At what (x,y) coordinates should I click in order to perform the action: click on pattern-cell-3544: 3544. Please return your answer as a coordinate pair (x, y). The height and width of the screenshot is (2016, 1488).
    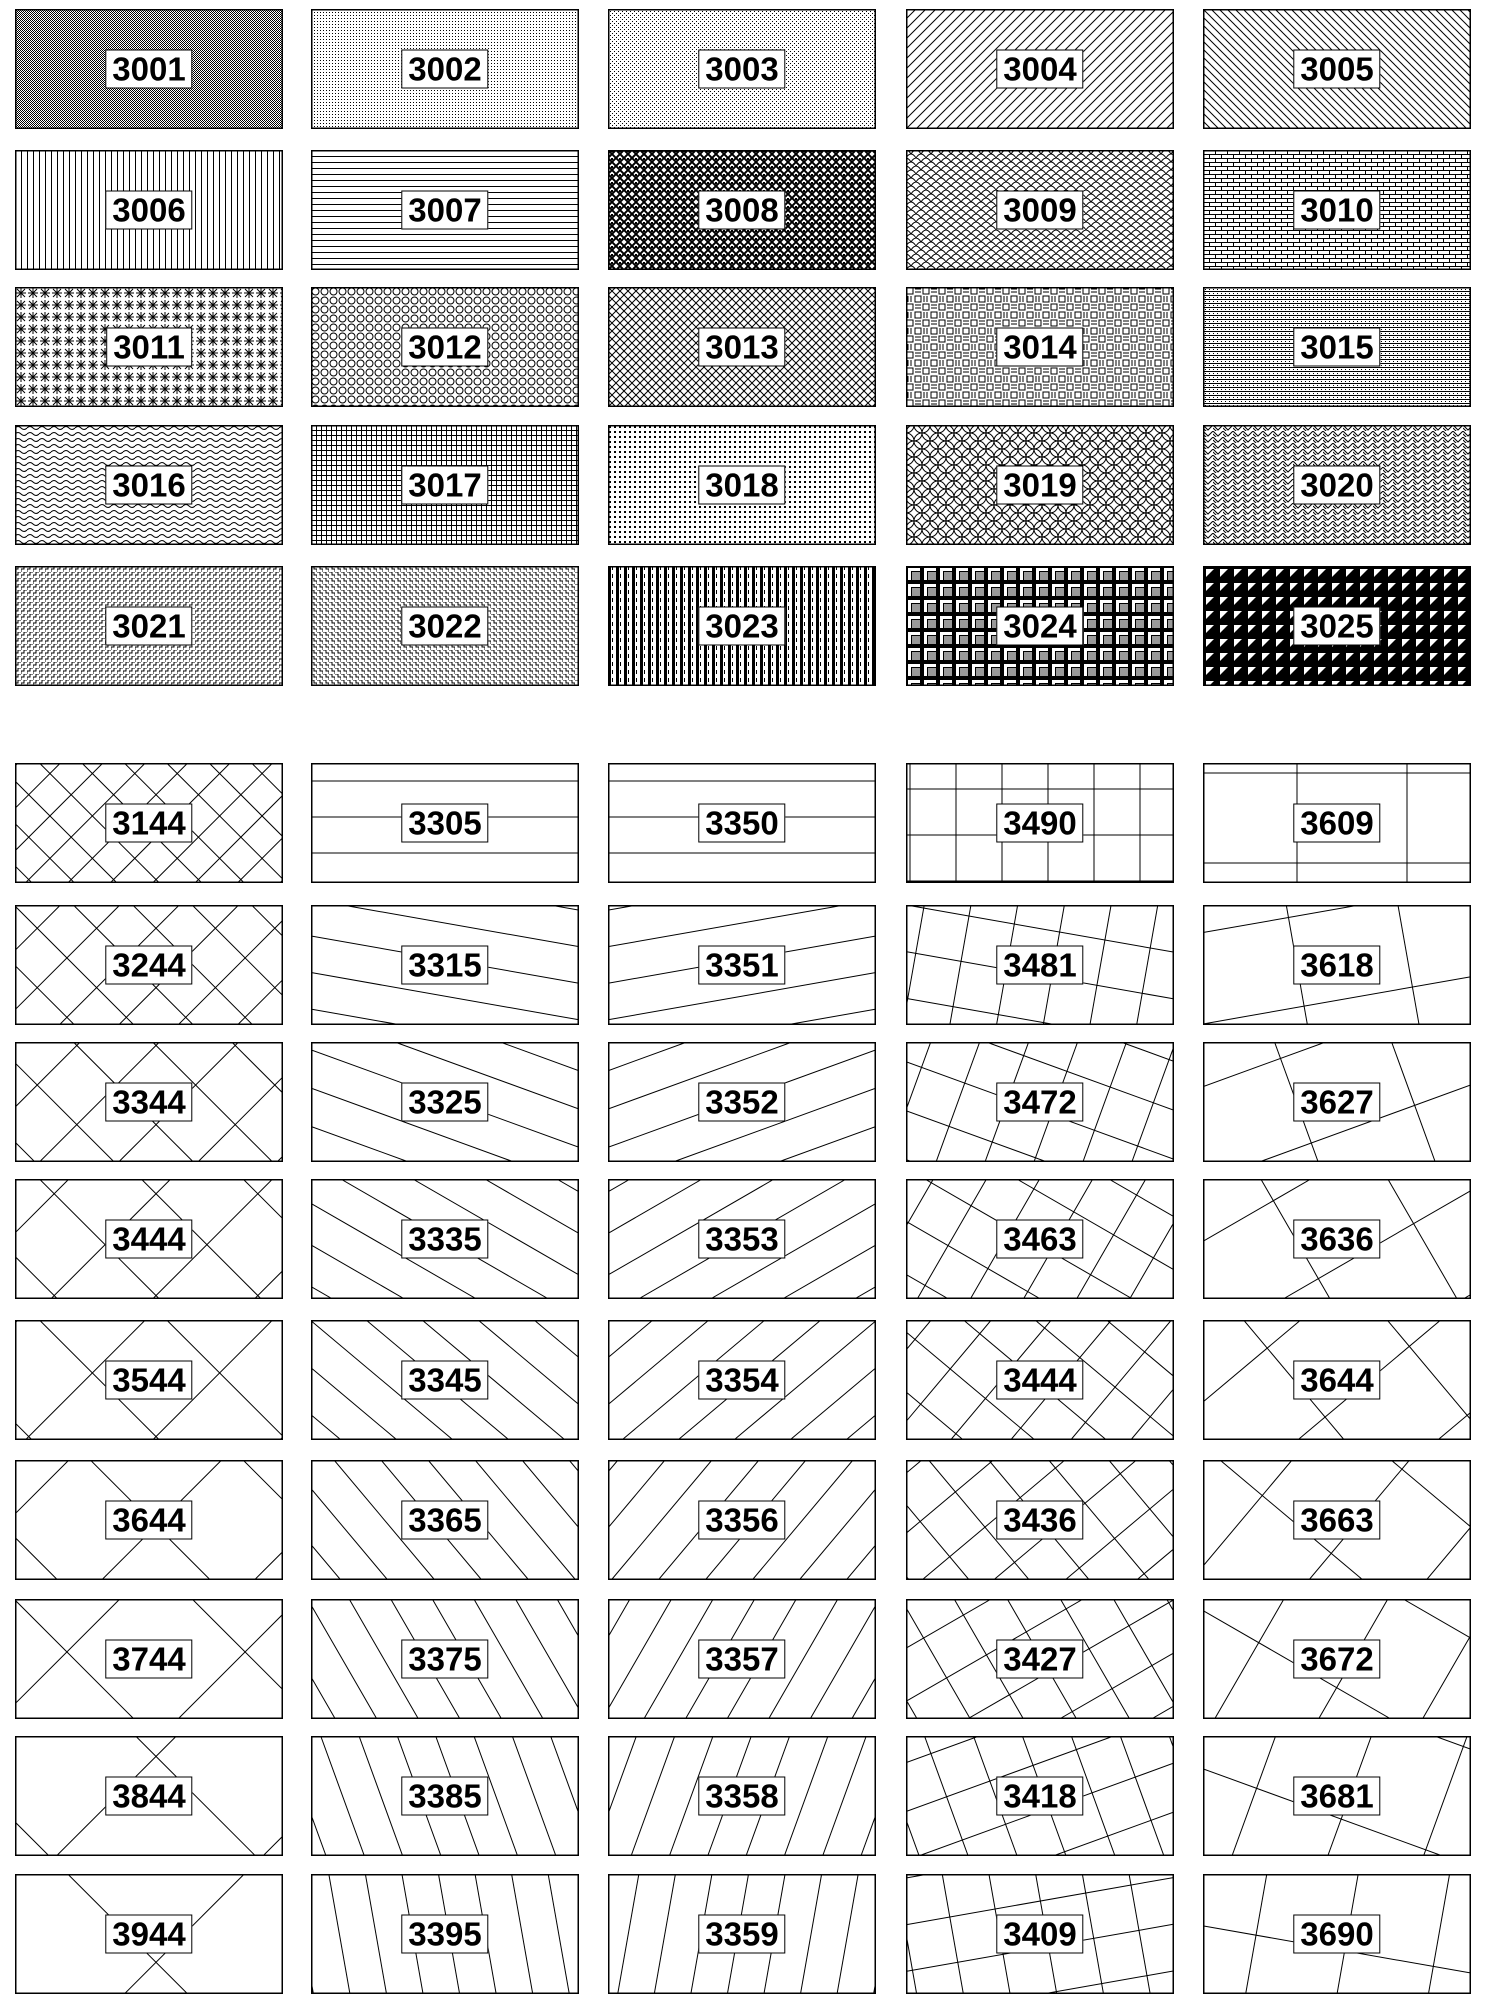
    Looking at the image, I should click on (149, 1380).